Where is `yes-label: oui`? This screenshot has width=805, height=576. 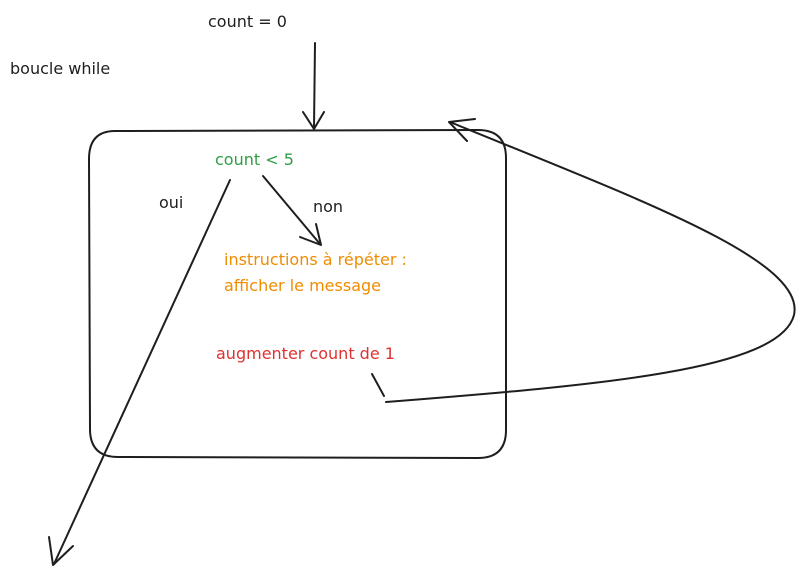 yes-label: oui is located at coordinates (171, 202).